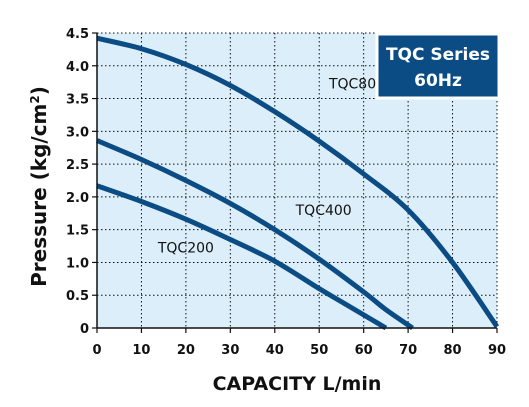 The image size is (529, 407). What do you see at coordinates (77, 165) in the screenshot?
I see `y-tick-label: 2.5` at bounding box center [77, 165].